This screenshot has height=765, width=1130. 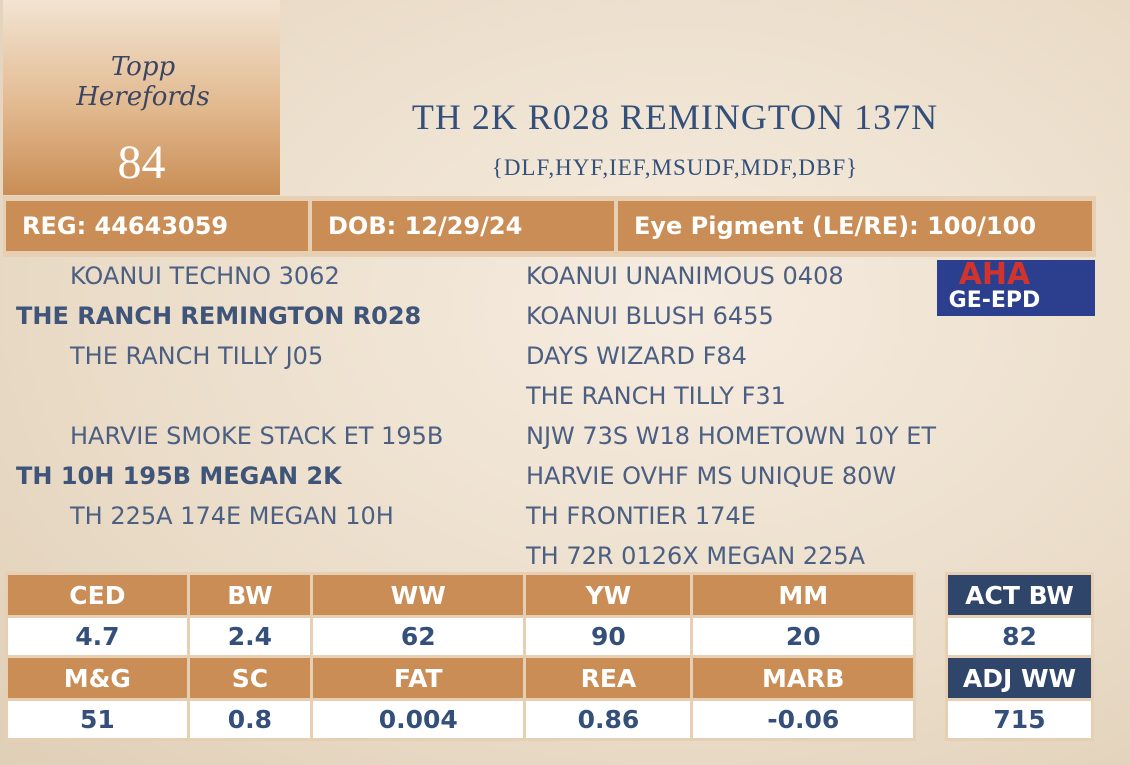 What do you see at coordinates (675, 167) in the screenshot?
I see `subtitle: {DLF,HYF,IEF,MSUDF,MDF,DBF}` at bounding box center [675, 167].